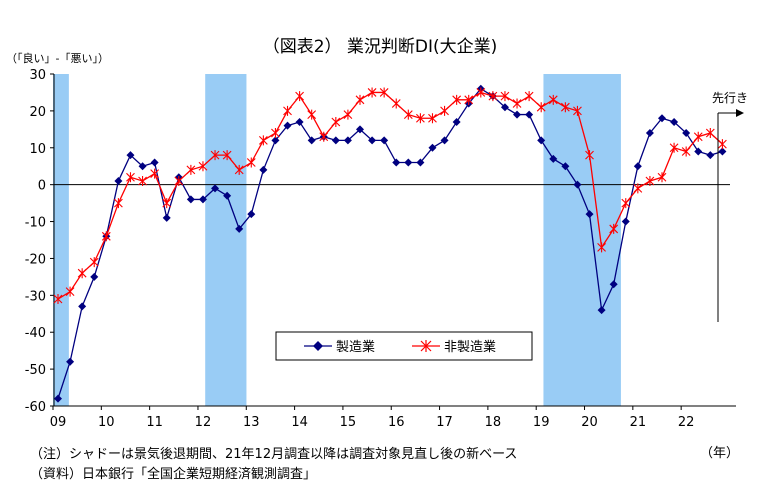  What do you see at coordinates (355, 347) in the screenshot?
I see `legend-manufacturing: 製造業` at bounding box center [355, 347].